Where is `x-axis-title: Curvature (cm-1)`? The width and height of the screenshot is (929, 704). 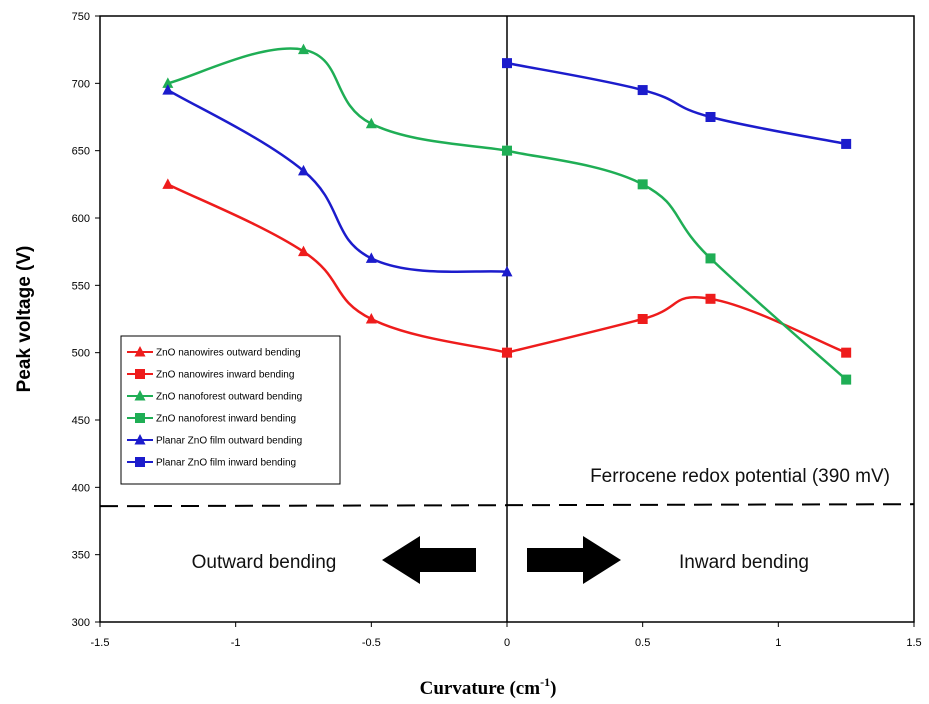
x-axis-title: Curvature (cm-1) is located at coordinates (488, 687).